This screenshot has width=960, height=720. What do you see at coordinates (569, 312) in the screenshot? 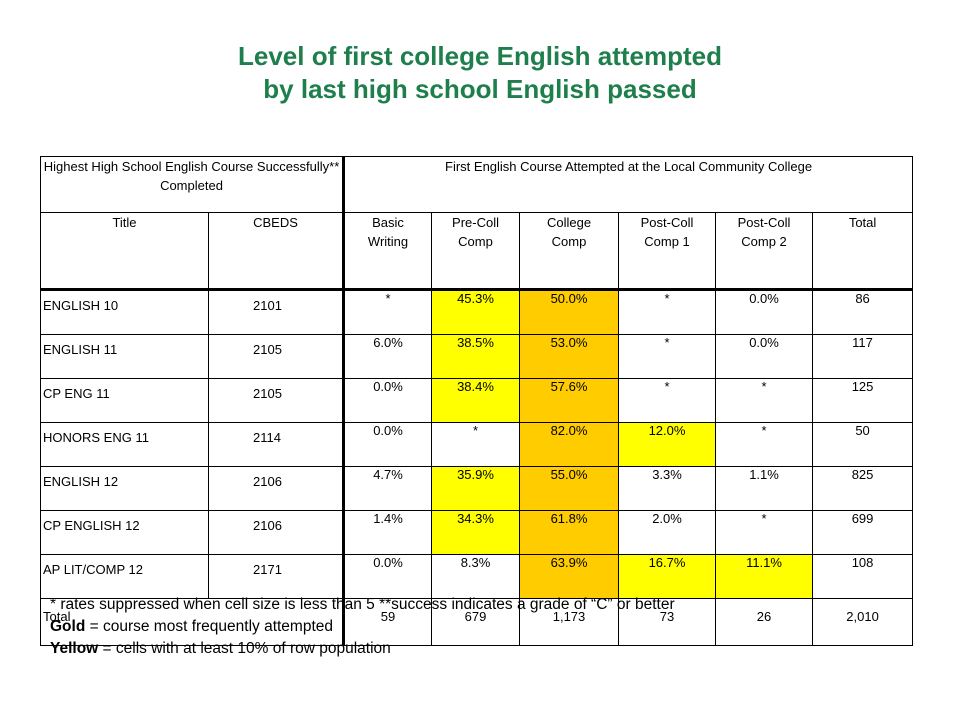
I see `cell-college-comp: 50.0%` at bounding box center [569, 312].